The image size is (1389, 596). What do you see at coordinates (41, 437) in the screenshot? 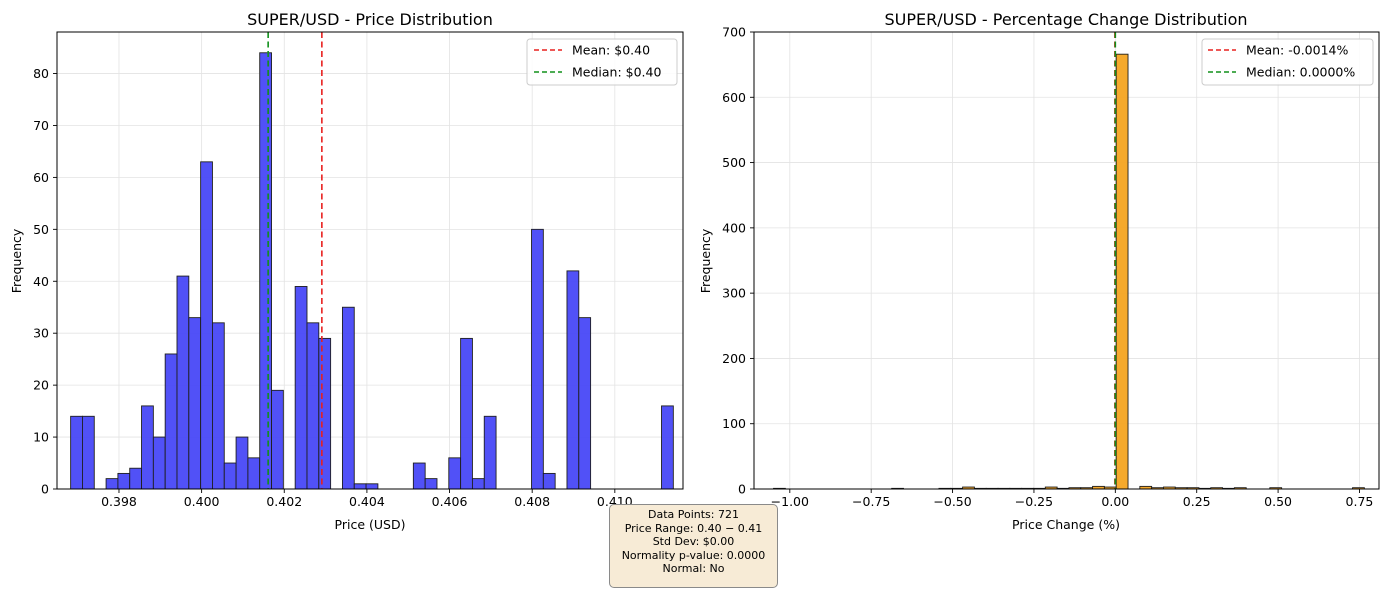
I see `y-tick-label: 10` at bounding box center [41, 437].